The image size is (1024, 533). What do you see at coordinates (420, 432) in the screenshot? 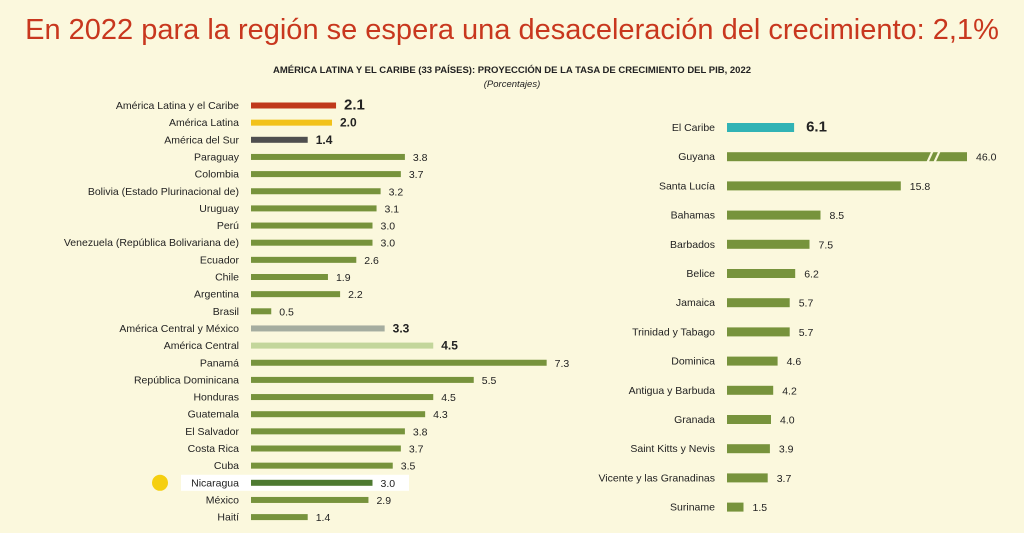
I see `value-label-el-salvador: 3.8` at bounding box center [420, 432].